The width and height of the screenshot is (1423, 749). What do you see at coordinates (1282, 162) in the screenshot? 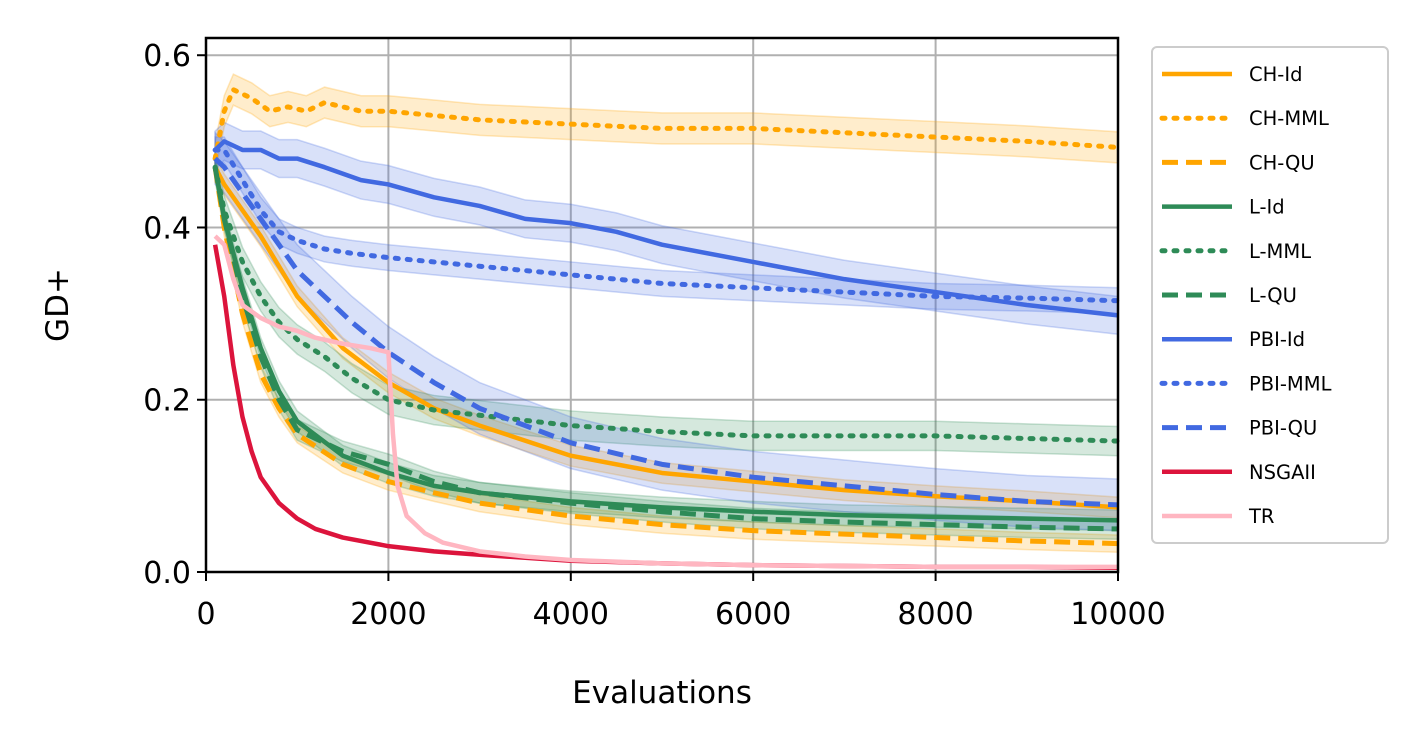
I see `legend-label-ch-qu: CH-QU` at bounding box center [1282, 162].